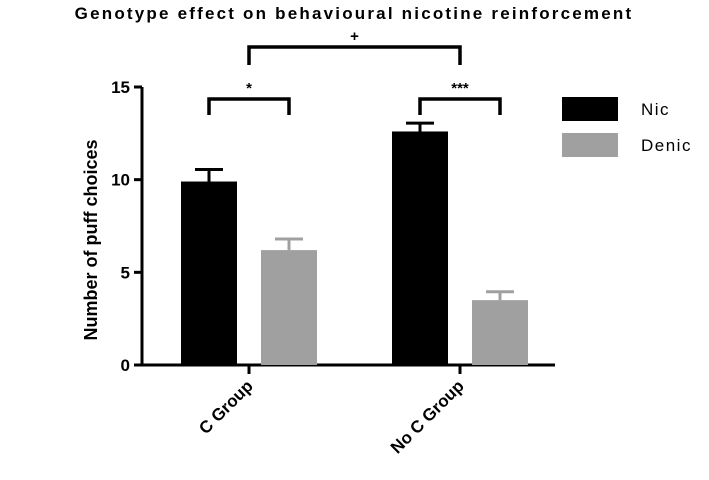 This screenshot has width=709, height=480. What do you see at coordinates (226, 407) in the screenshot?
I see `x-tick-label: C Group` at bounding box center [226, 407].